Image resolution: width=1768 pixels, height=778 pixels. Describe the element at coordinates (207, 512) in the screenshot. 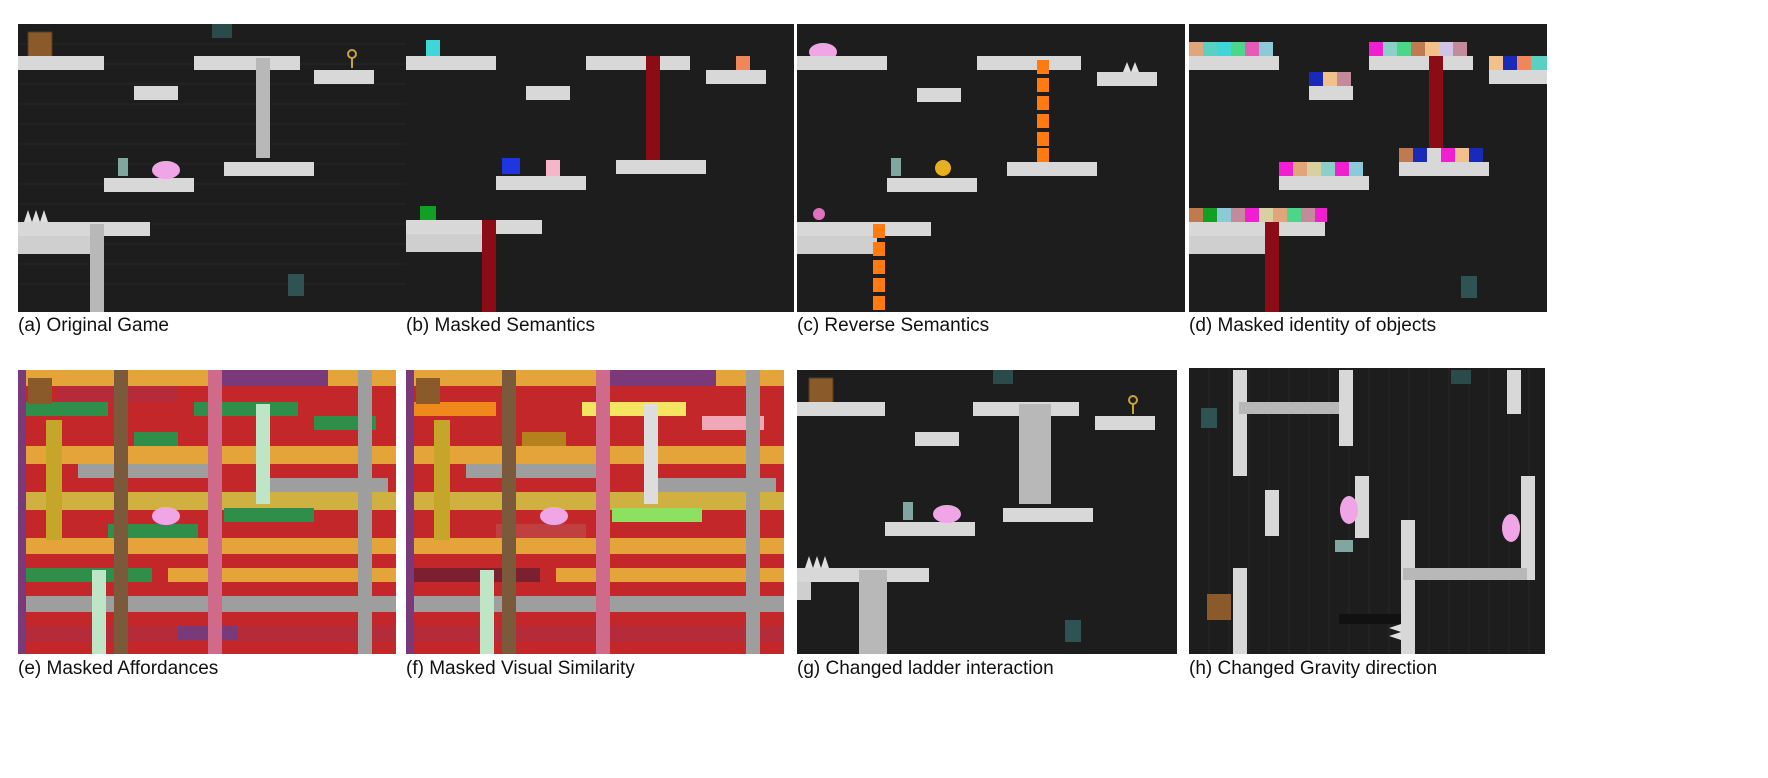

I see `panel-masked-affordances` at that location.